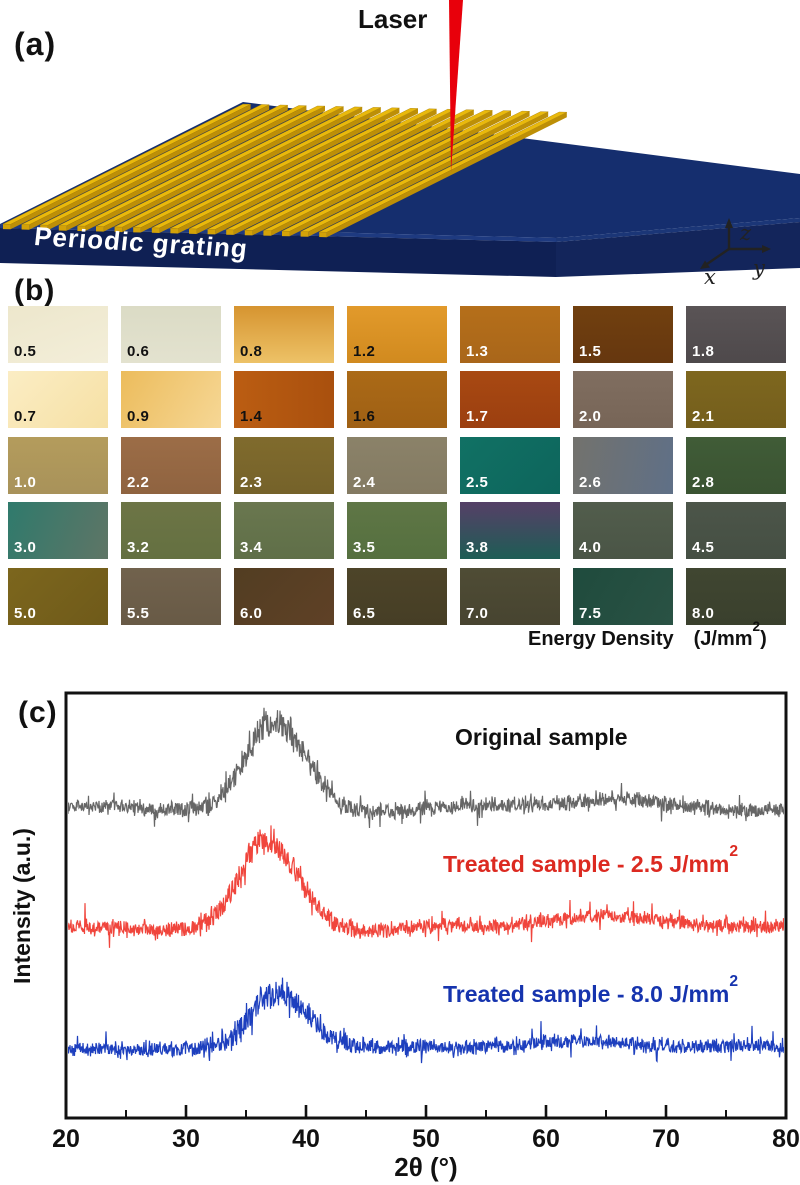 The height and width of the screenshot is (1185, 800). I want to click on swatch-value-label: 6.5, so click(364, 613).